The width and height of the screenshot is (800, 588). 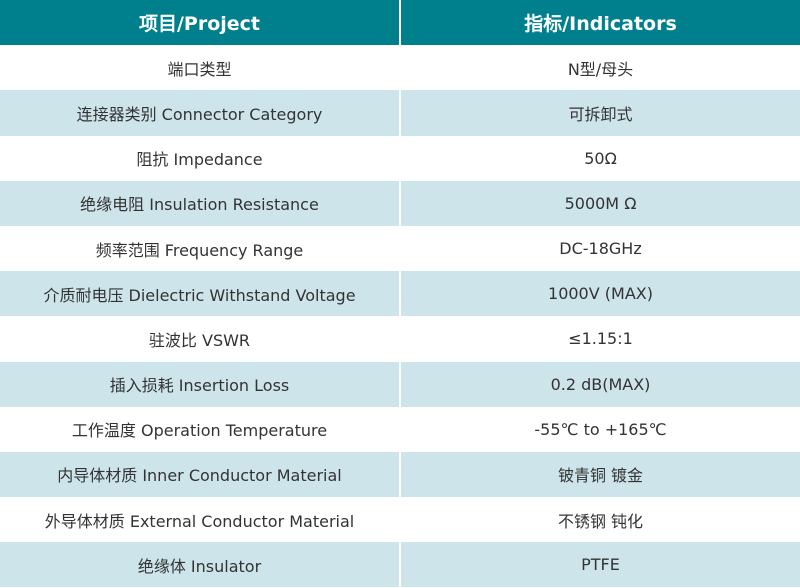 I want to click on table-row: 阻抗 Impedance 50Ω, so click(x=400, y=158).